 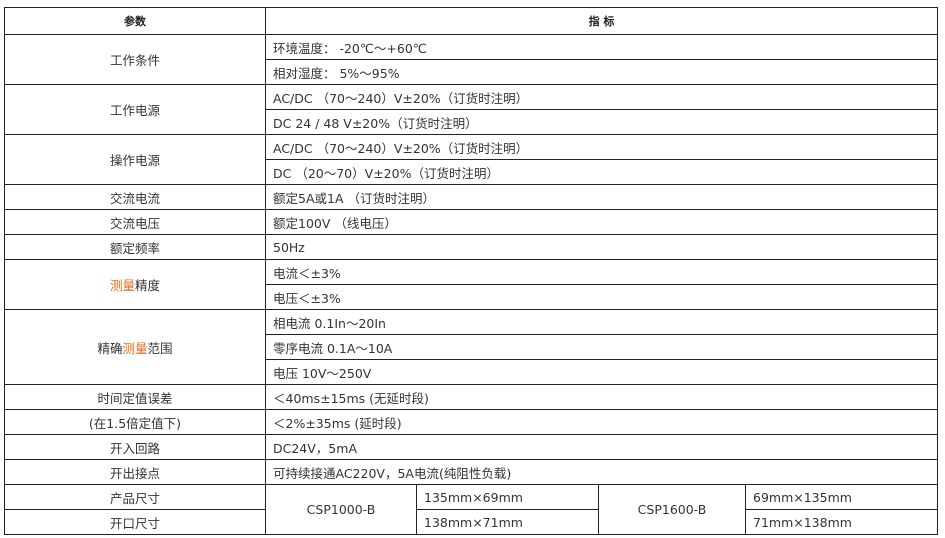 I want to click on name-part: 精度, so click(x=148, y=285).